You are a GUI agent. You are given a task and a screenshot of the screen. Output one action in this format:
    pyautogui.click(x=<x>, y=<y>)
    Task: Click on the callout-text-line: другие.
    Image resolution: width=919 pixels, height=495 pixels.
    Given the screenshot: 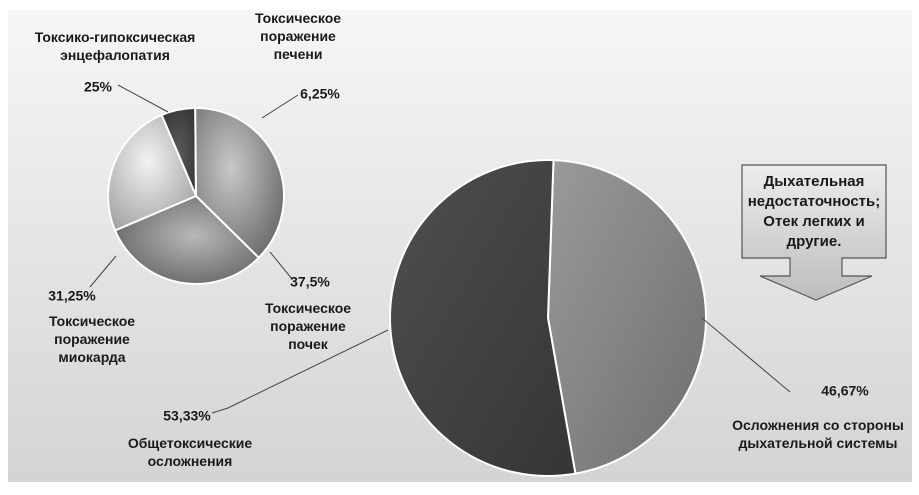 What is the action you would take?
    pyautogui.click(x=814, y=241)
    